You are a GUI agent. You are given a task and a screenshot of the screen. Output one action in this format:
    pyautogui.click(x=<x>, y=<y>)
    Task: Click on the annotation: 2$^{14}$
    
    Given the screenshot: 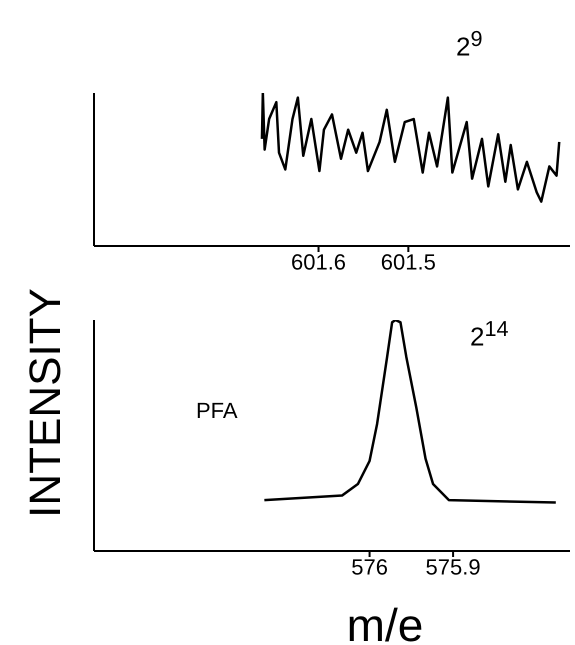 What is the action you would take?
    pyautogui.click(x=489, y=334)
    